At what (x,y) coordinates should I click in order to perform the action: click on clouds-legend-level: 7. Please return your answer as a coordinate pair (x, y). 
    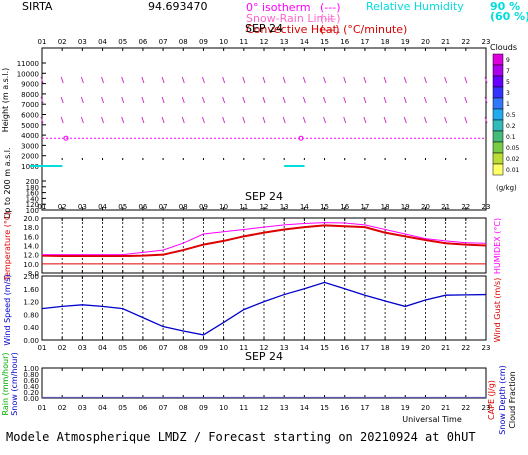
    Looking at the image, I should click on (508, 71).